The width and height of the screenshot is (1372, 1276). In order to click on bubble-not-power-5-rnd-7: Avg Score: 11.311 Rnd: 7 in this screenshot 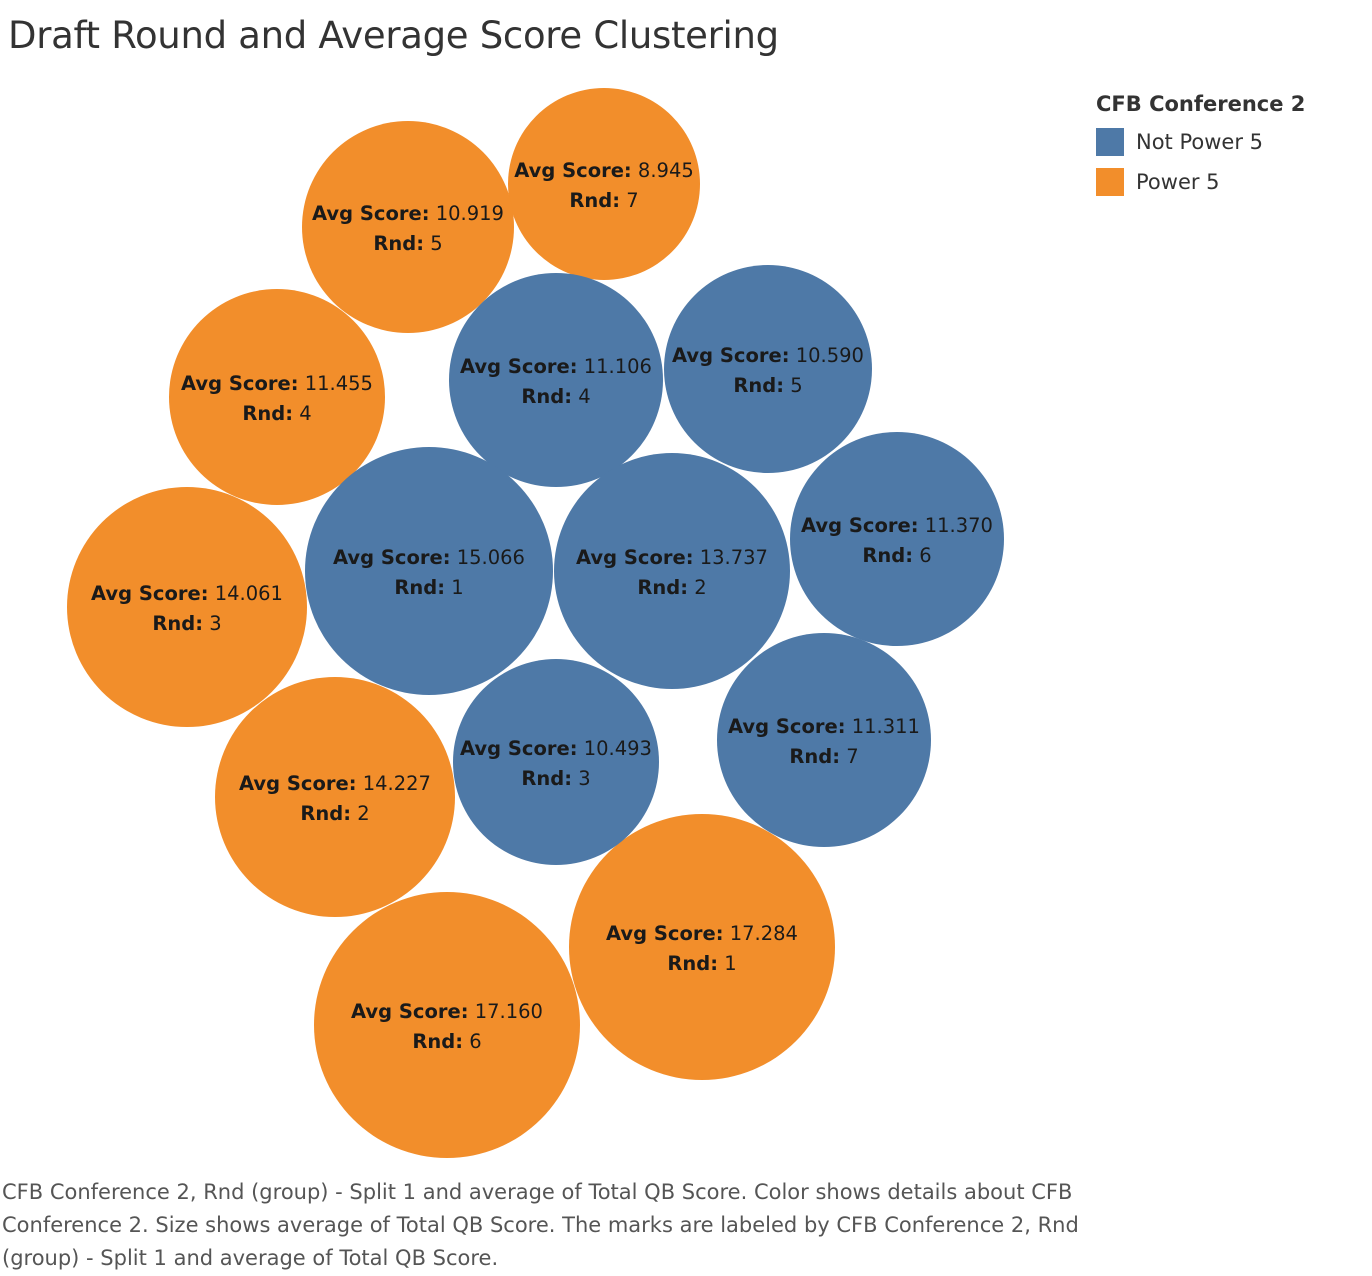, I will do `click(824, 740)`.